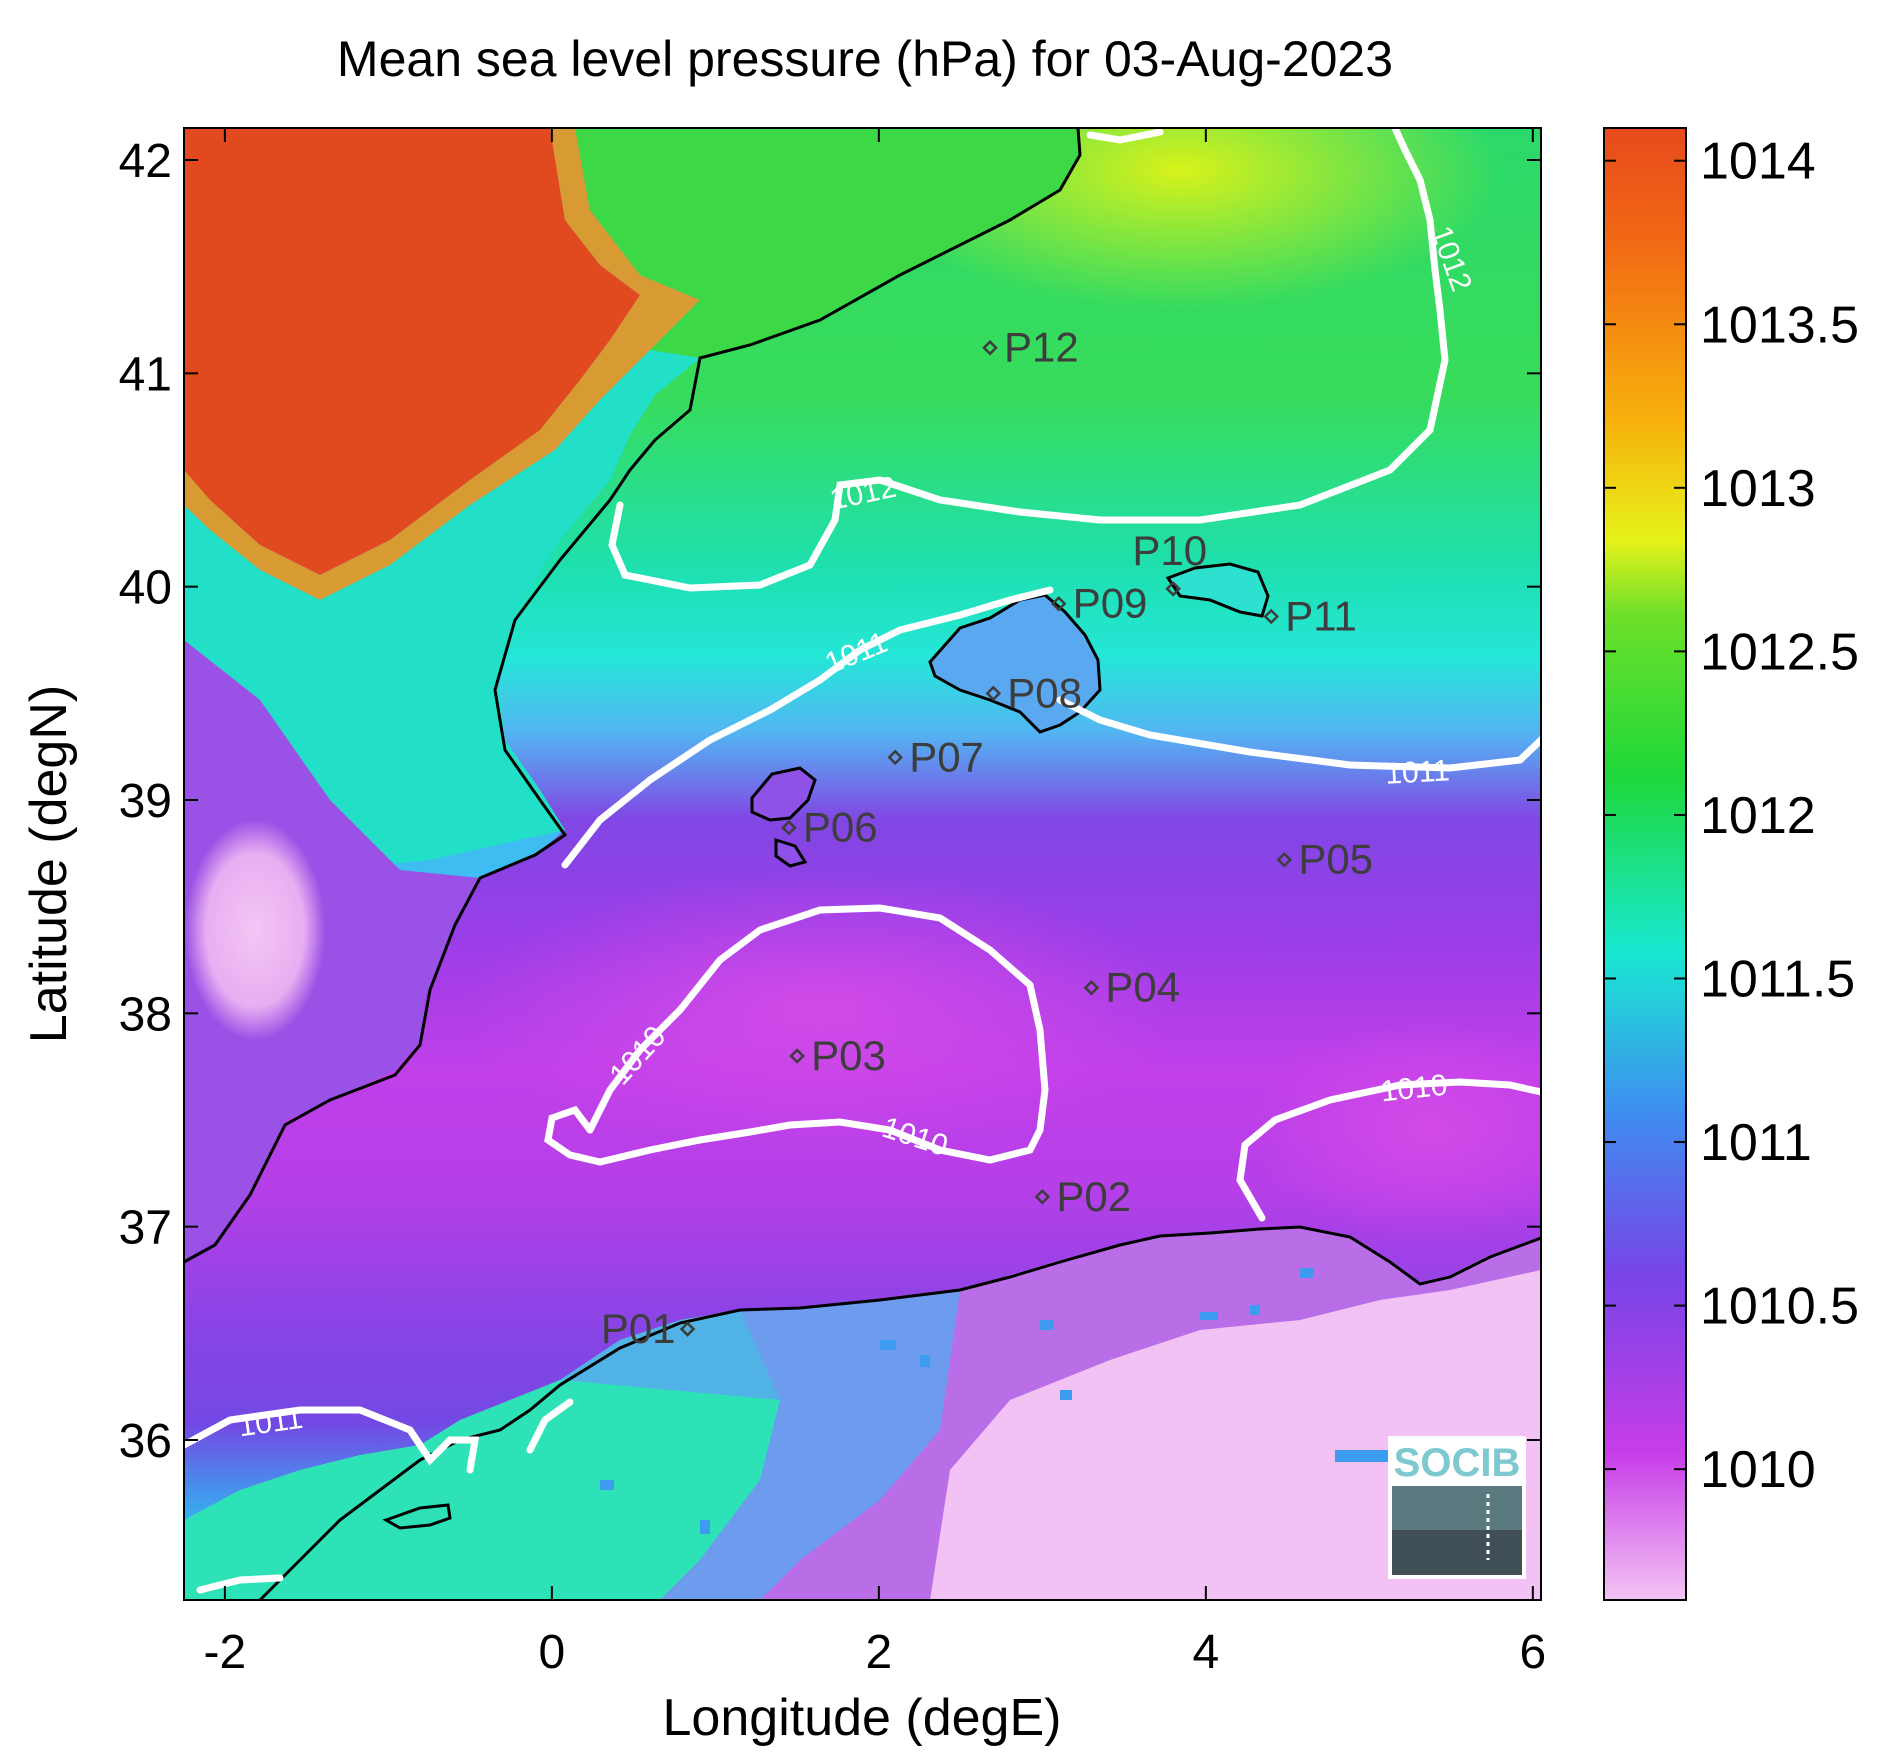 Image resolution: width=1904 pixels, height=1758 pixels. What do you see at coordinates (1002, 1401) in the screenshot?
I see `land-africa-blue-speckles` at bounding box center [1002, 1401].